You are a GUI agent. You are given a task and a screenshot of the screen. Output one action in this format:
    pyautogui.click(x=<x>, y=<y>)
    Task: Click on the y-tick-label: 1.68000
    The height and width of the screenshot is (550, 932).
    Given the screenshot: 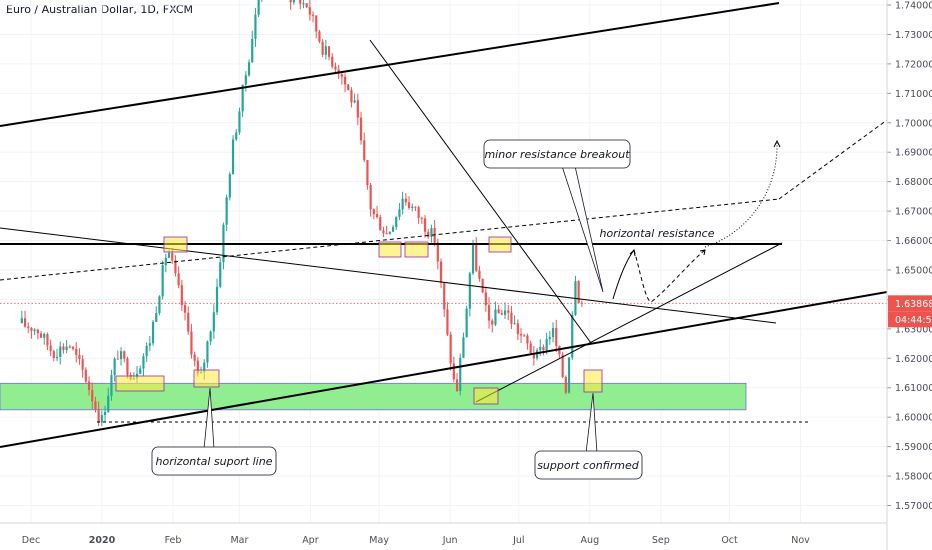 What is the action you would take?
    pyautogui.click(x=913, y=182)
    